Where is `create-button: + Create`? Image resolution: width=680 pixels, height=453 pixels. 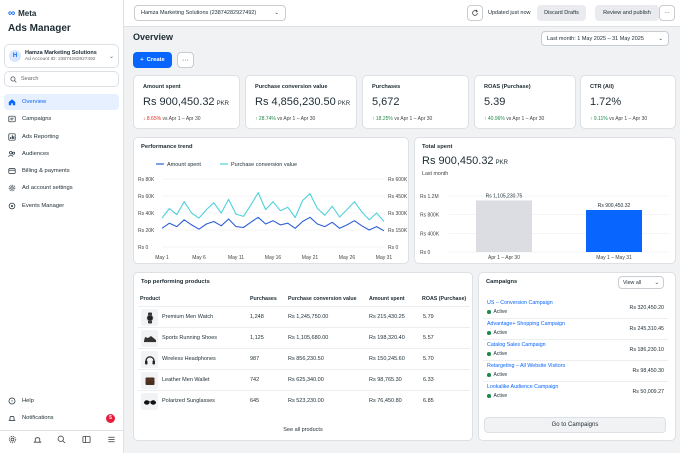 create-button: + Create is located at coordinates (152, 60).